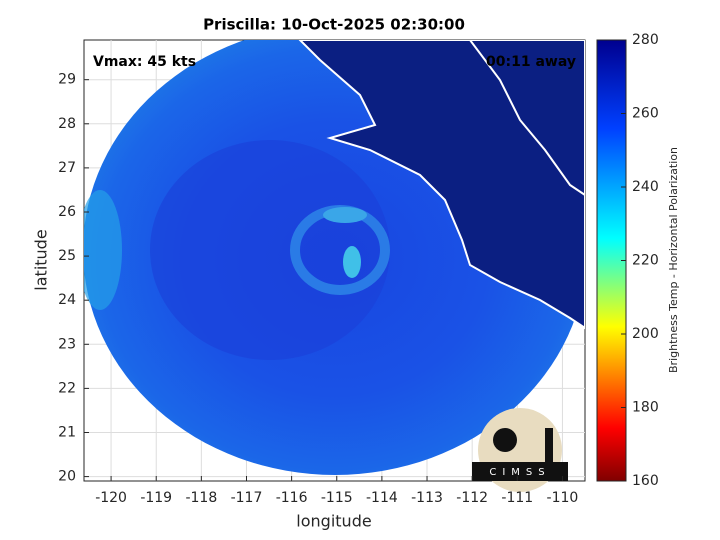  Describe the element at coordinates (67, 124) in the screenshot. I see `y-tick-label: 28` at that location.